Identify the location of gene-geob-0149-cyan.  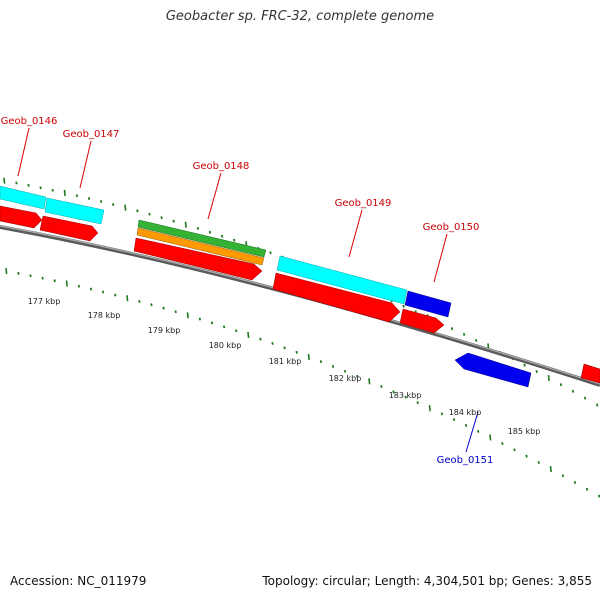
(342, 280).